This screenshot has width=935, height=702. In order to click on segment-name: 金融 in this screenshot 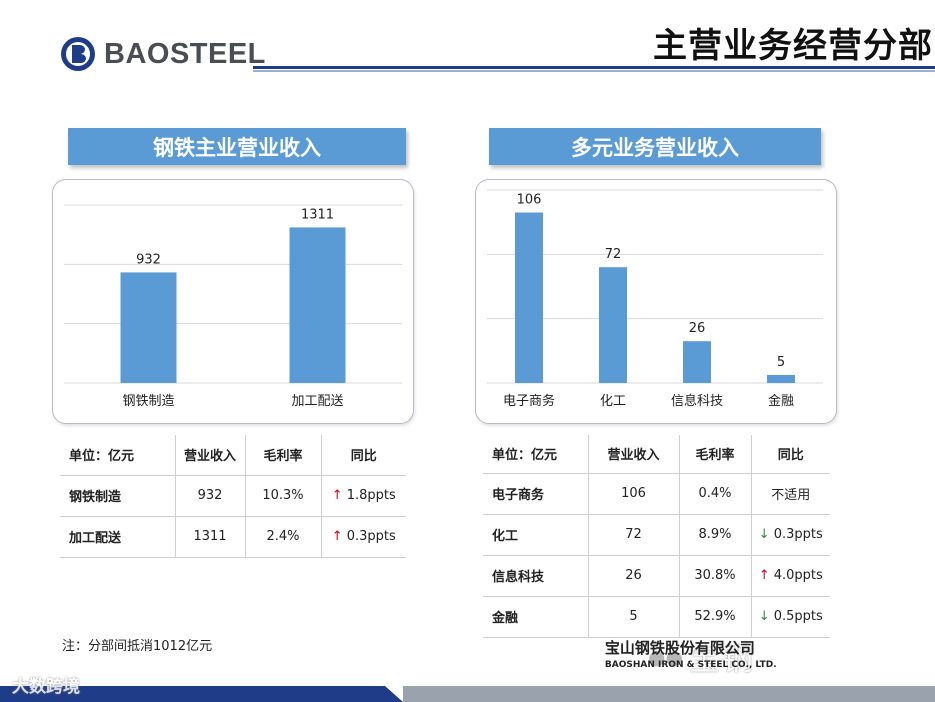, I will do `click(535, 617)`.